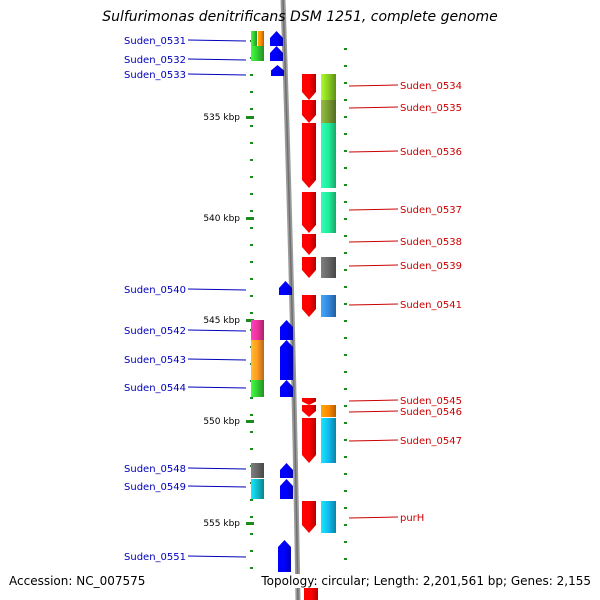 The height and width of the screenshot is (600, 600). What do you see at coordinates (155, 487) in the screenshot?
I see `left-gene-label: Suden_0549` at bounding box center [155, 487].